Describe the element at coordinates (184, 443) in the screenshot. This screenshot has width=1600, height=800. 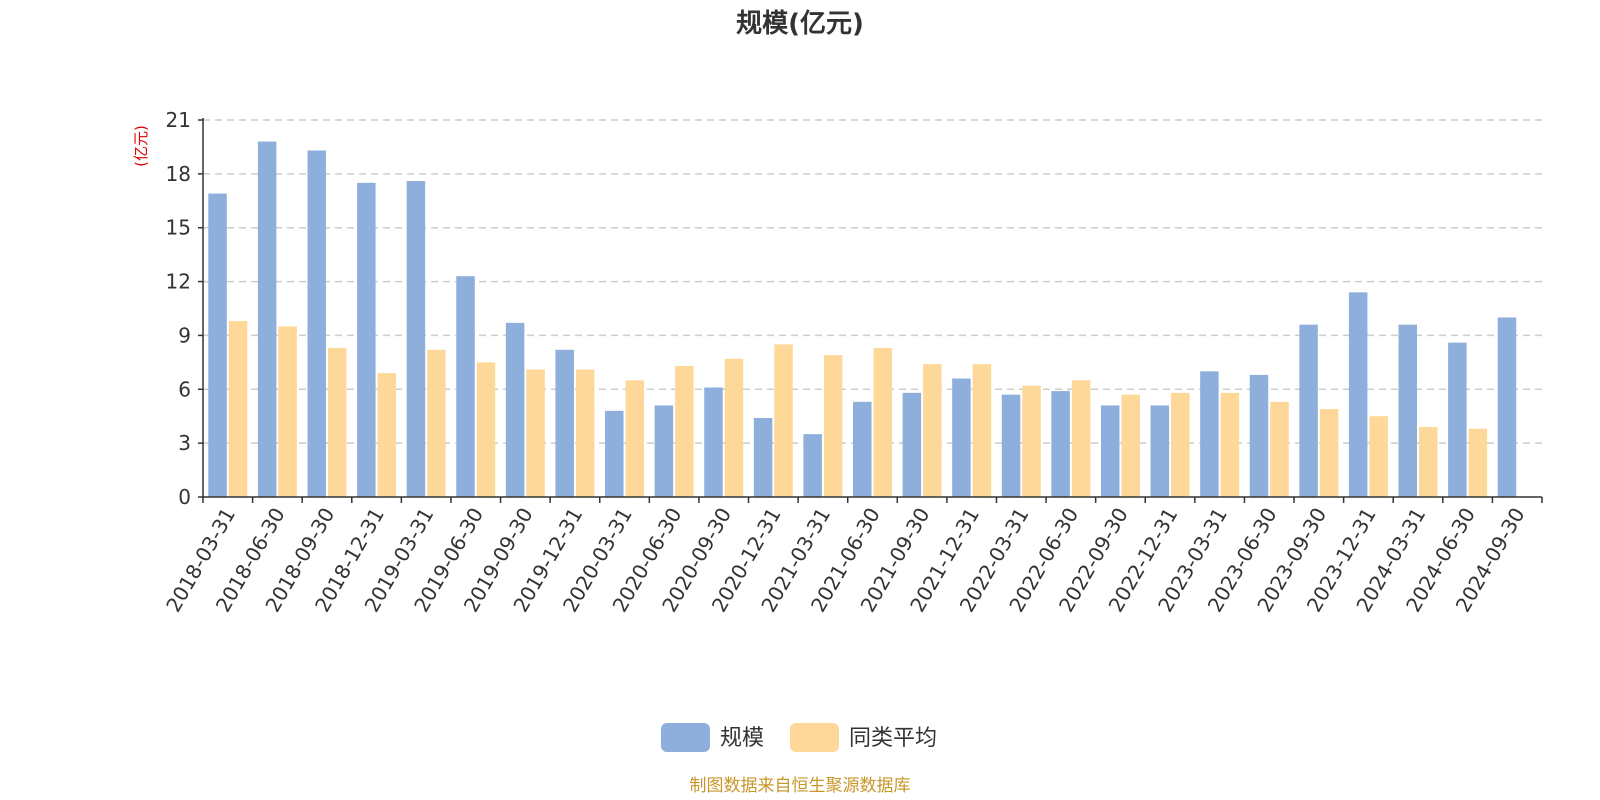
I see `y-tick-label: 3` at that location.